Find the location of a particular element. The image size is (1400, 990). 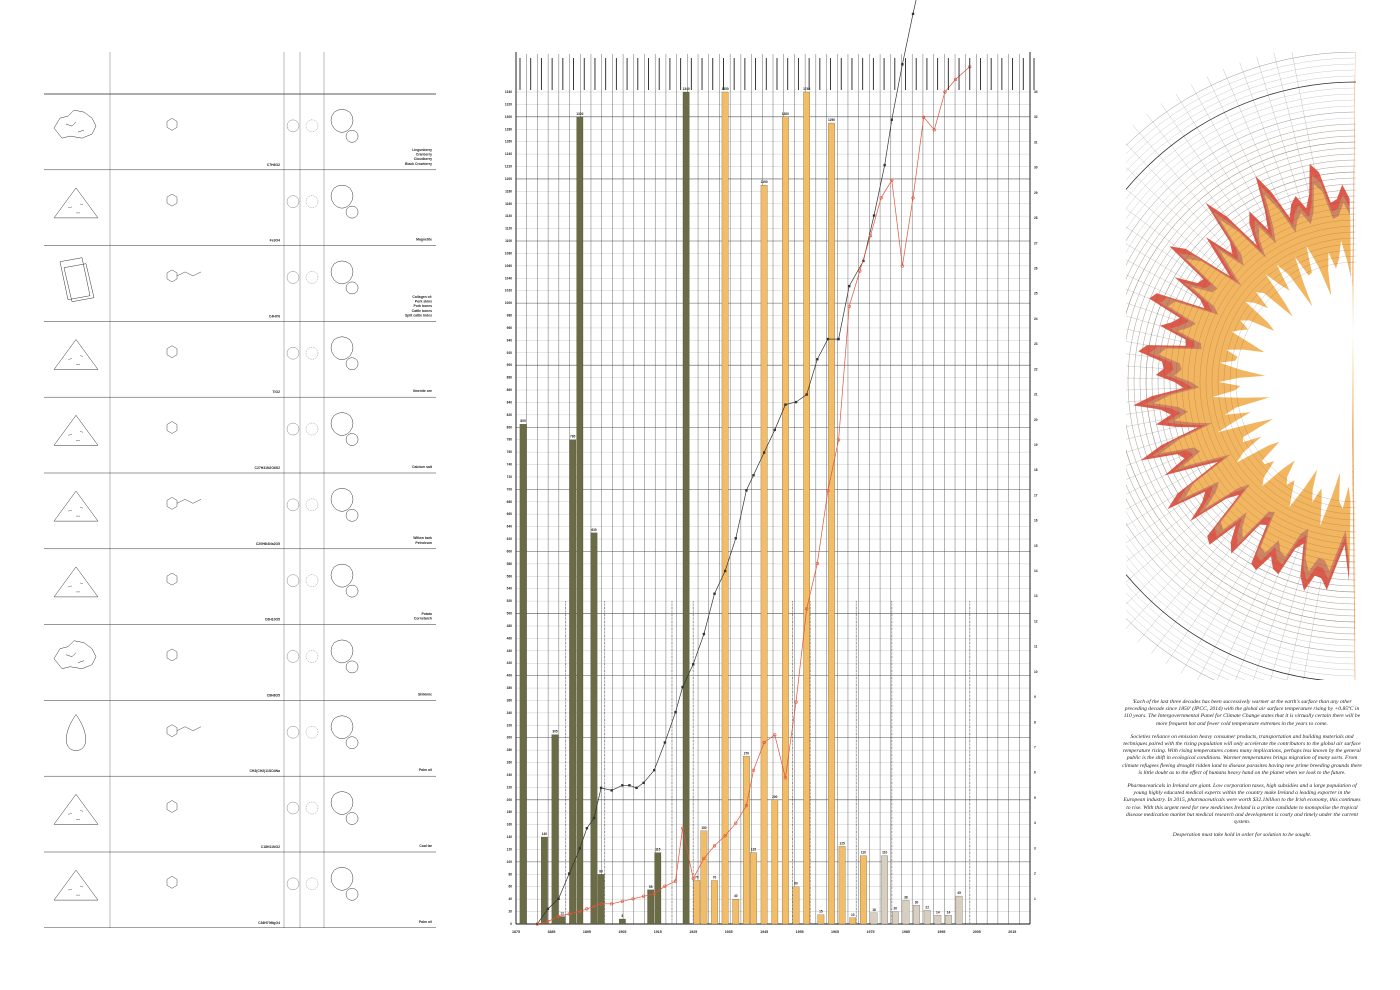

y-tick-left: 120 is located at coordinates (510, 849).